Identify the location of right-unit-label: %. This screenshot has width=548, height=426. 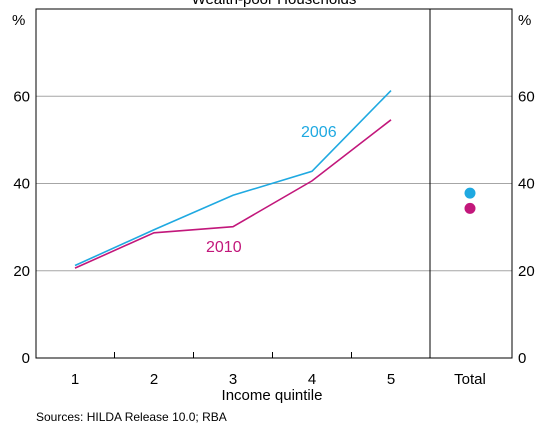
(524, 20).